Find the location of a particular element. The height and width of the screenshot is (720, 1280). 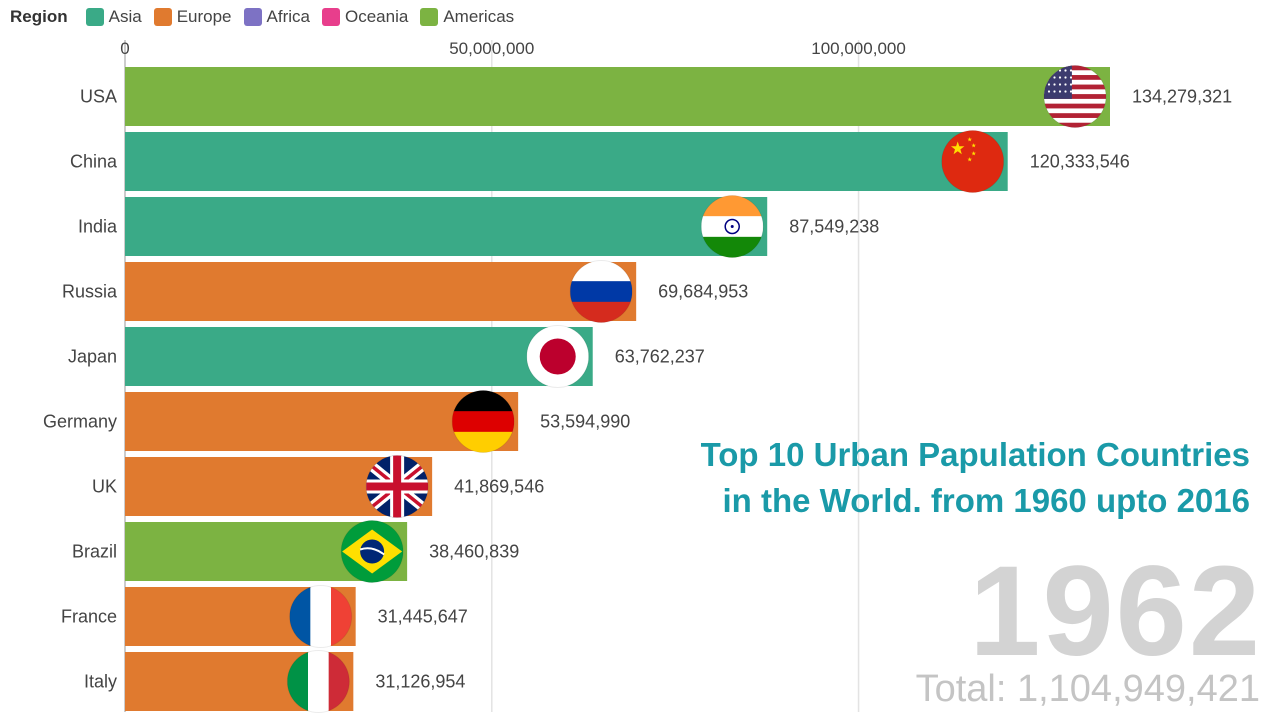

category-label: Russia is located at coordinates (90, 292).